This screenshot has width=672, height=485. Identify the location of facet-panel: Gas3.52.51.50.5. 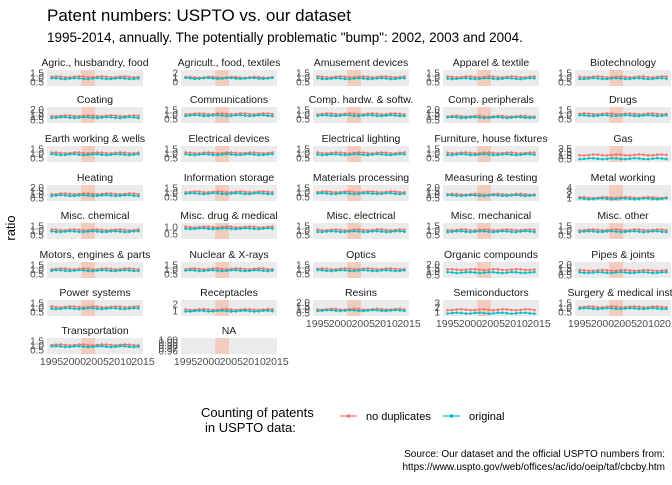
(614, 149).